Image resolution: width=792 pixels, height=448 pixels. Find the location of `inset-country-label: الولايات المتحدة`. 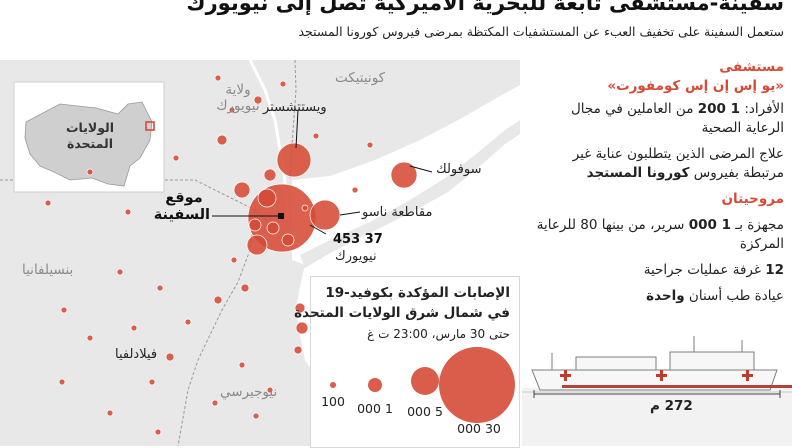

inset-country-label: الولايات المتحدة is located at coordinates (90, 136).